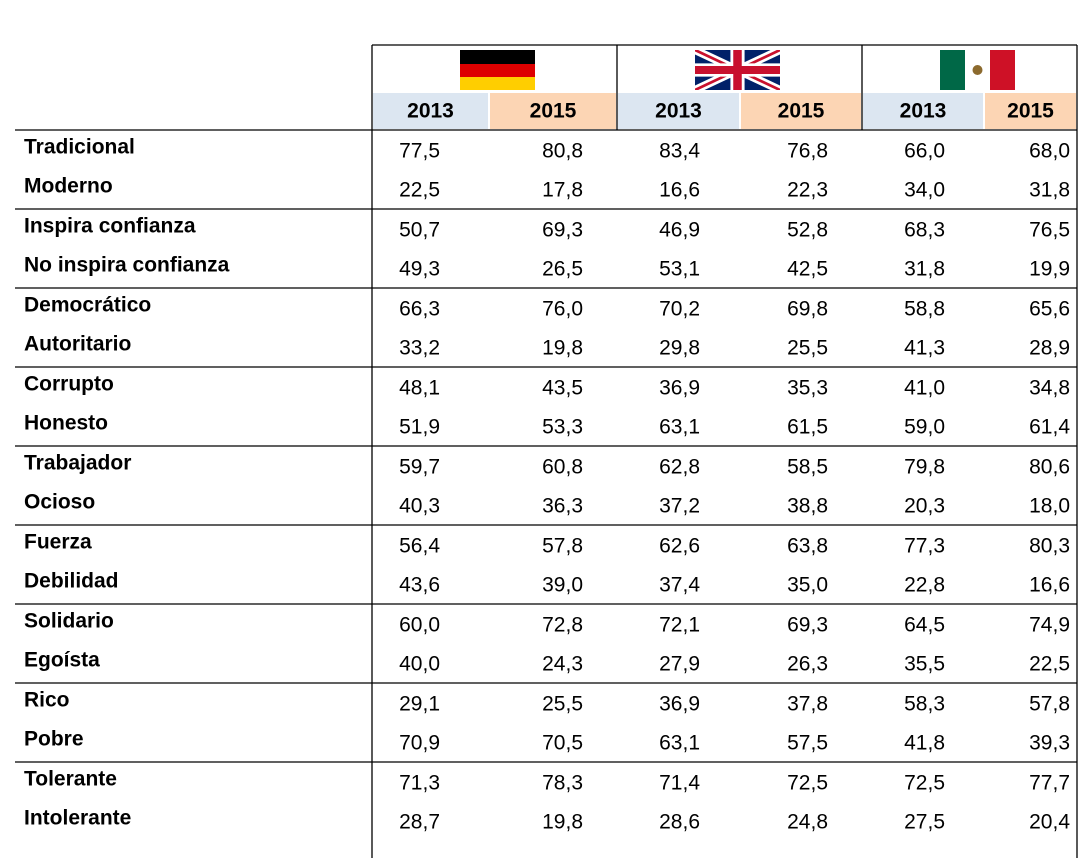  What do you see at coordinates (924, 625) in the screenshot?
I see `cell-value: 64,5` at bounding box center [924, 625].